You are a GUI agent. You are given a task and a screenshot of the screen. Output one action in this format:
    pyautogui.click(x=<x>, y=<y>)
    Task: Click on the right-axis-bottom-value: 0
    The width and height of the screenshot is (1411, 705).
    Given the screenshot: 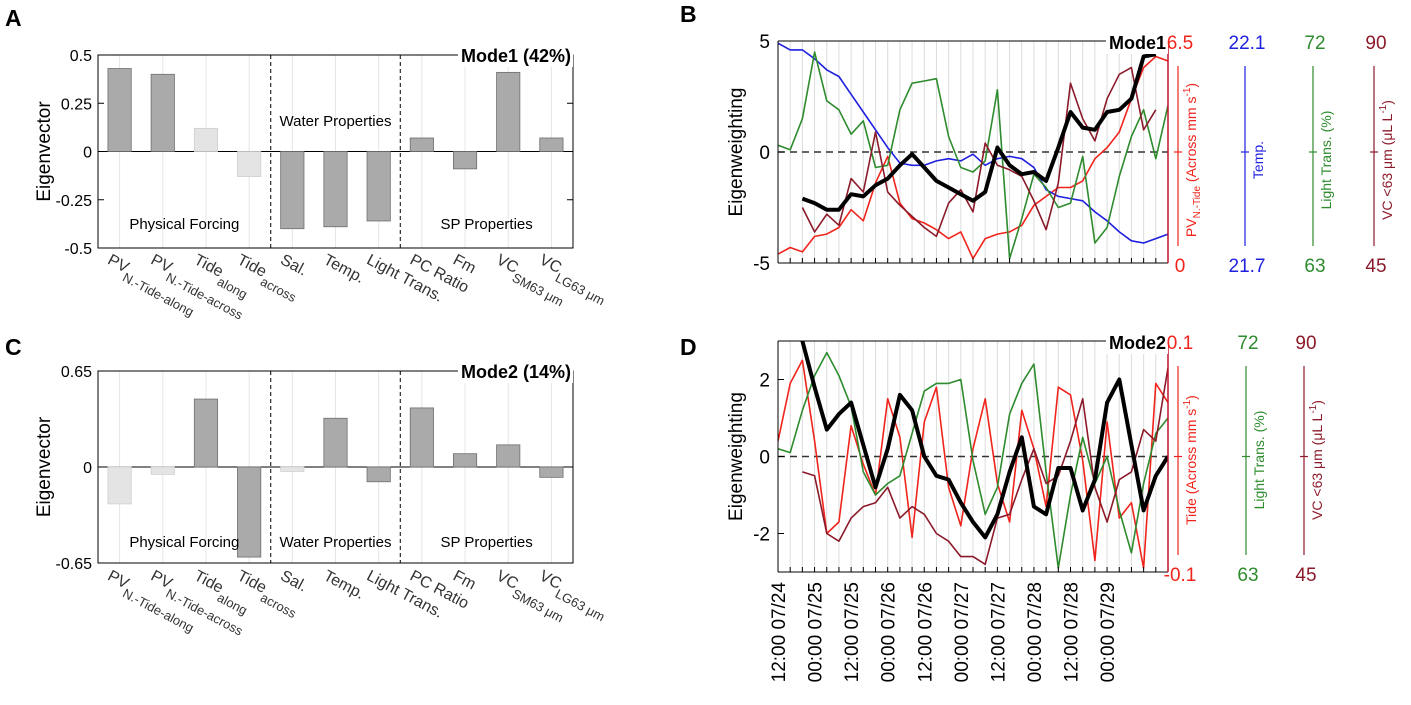 What is the action you would take?
    pyautogui.click(x=1180, y=266)
    